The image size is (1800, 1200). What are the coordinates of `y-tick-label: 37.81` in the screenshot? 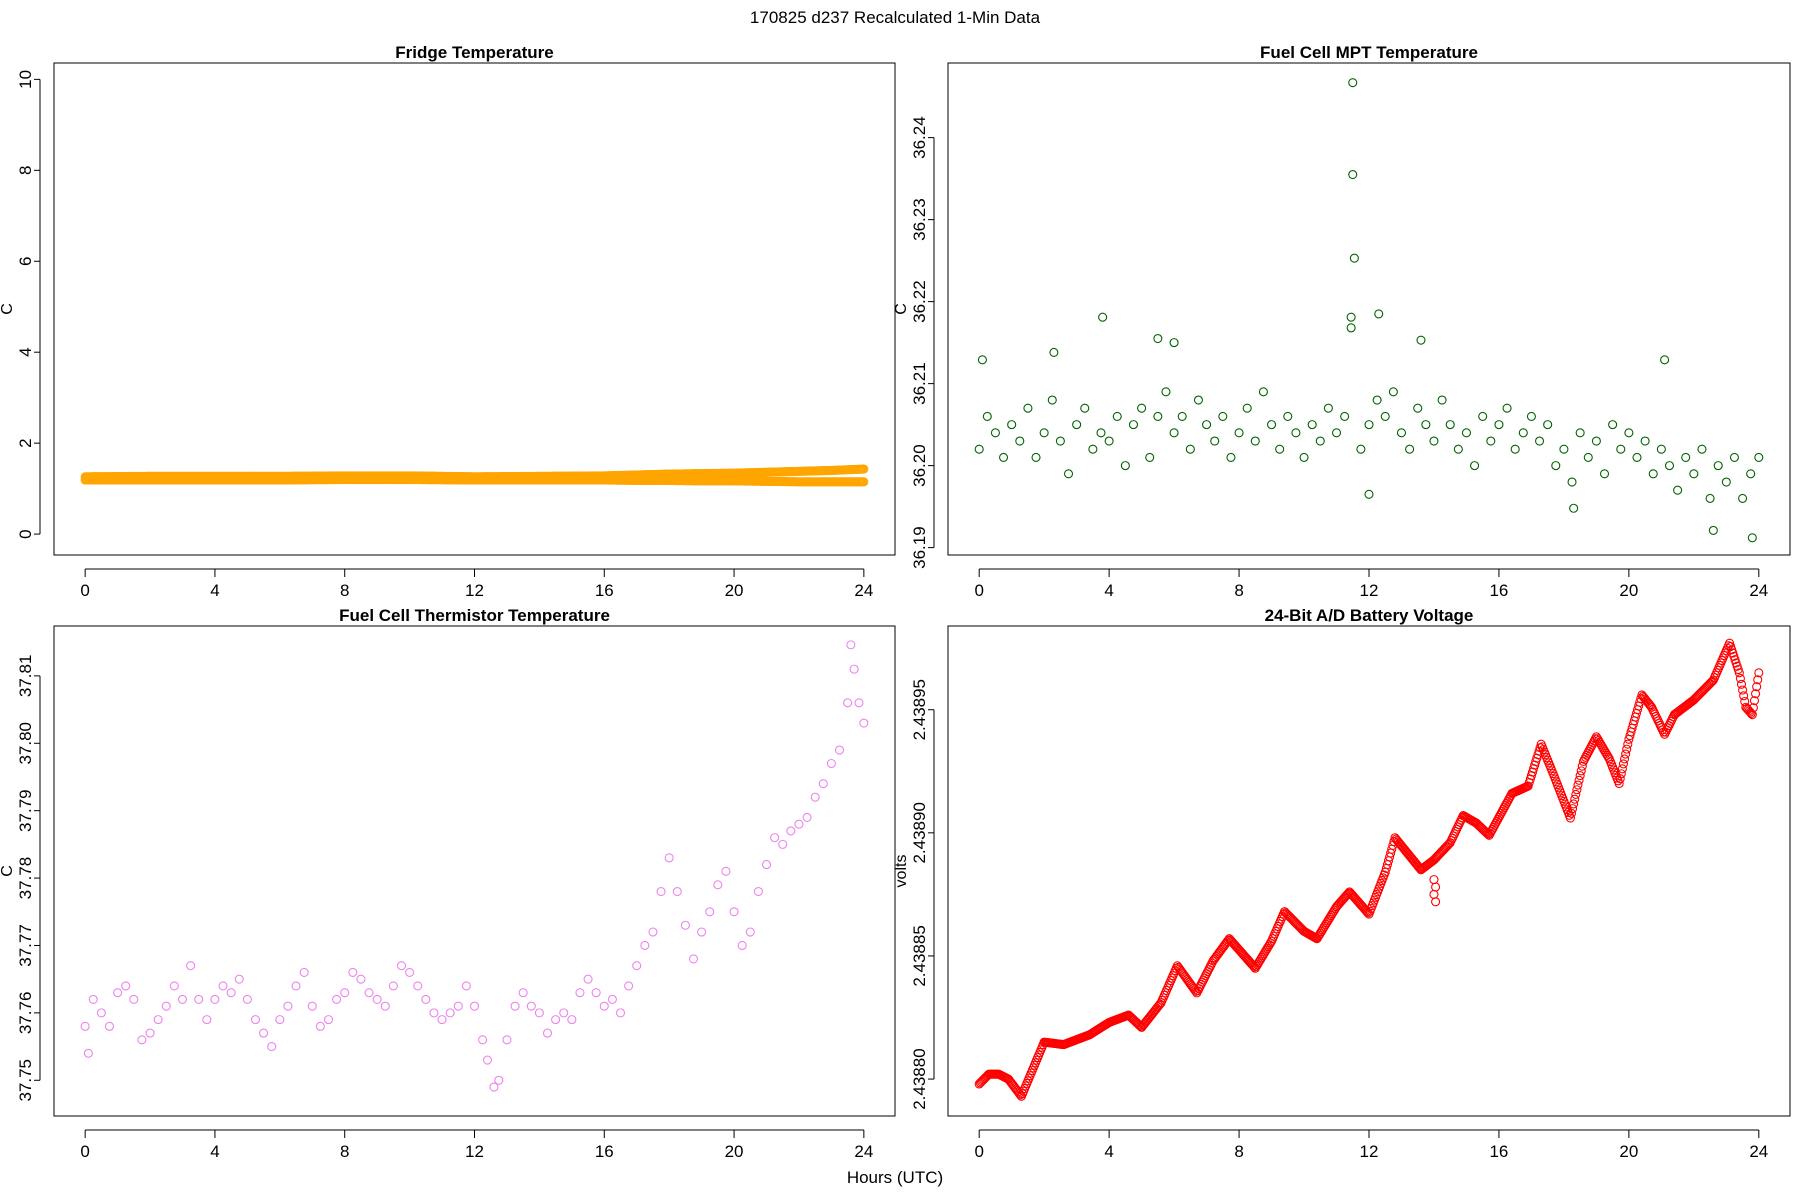 It's located at (25, 676).